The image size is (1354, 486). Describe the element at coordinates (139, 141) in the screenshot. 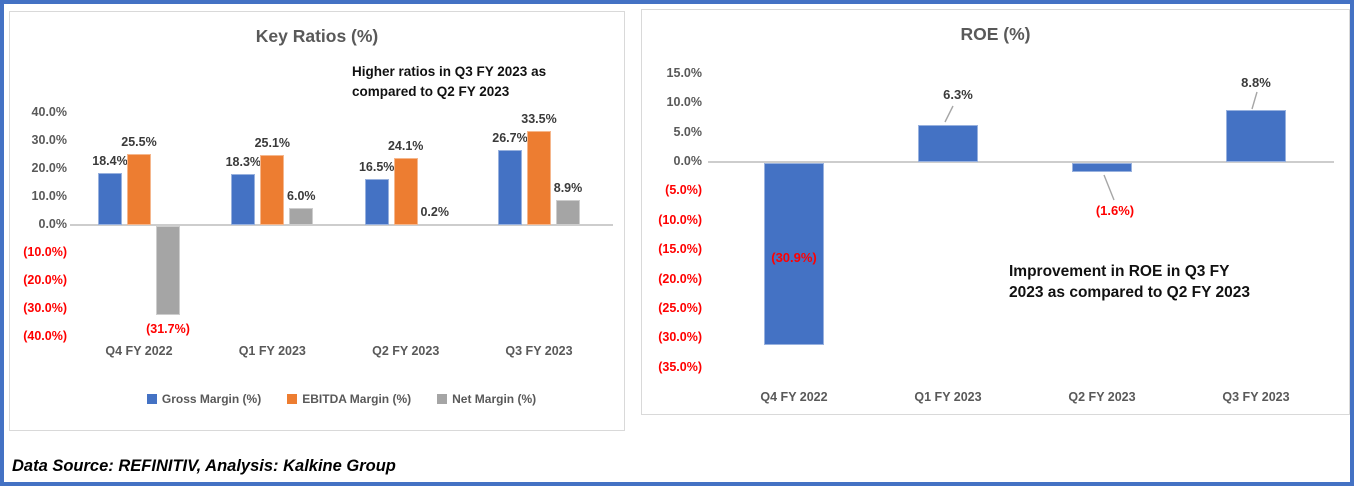

I see `data-label: 25.5%` at that location.